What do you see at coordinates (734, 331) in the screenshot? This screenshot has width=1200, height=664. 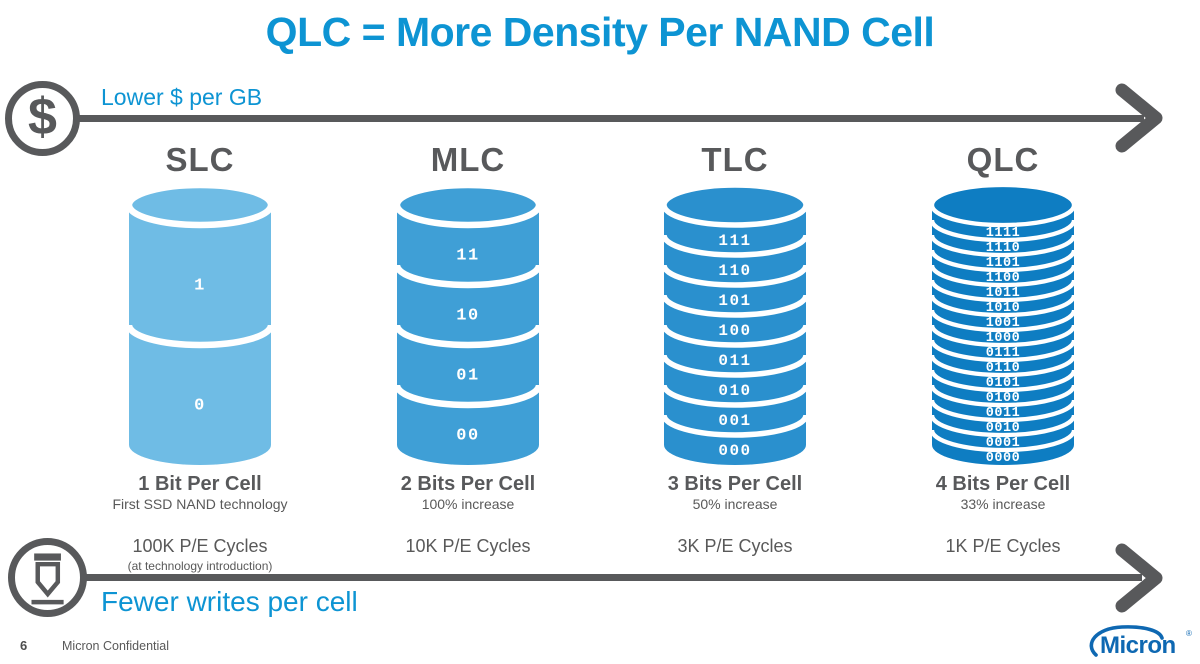 I see `segment-label: 100` at bounding box center [734, 331].